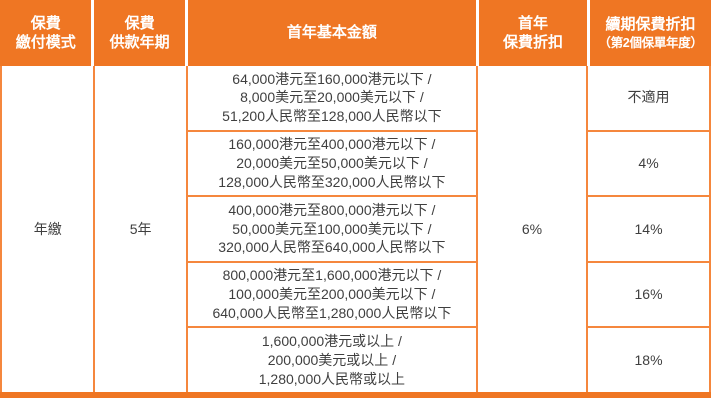 Image resolution: width=711 pixels, height=400 pixels. I want to click on header-payment-term-line1: 保費, so click(139, 23).